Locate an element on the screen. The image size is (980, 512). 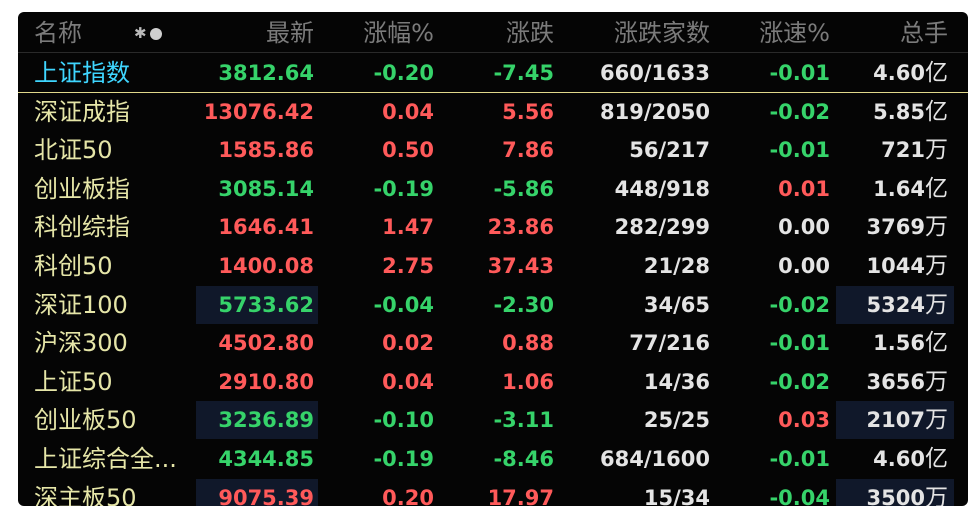
table-row: 深主板50 9075.39 0.20 17.97 15/34 -0.04 3500万 is located at coordinates (493, 492).